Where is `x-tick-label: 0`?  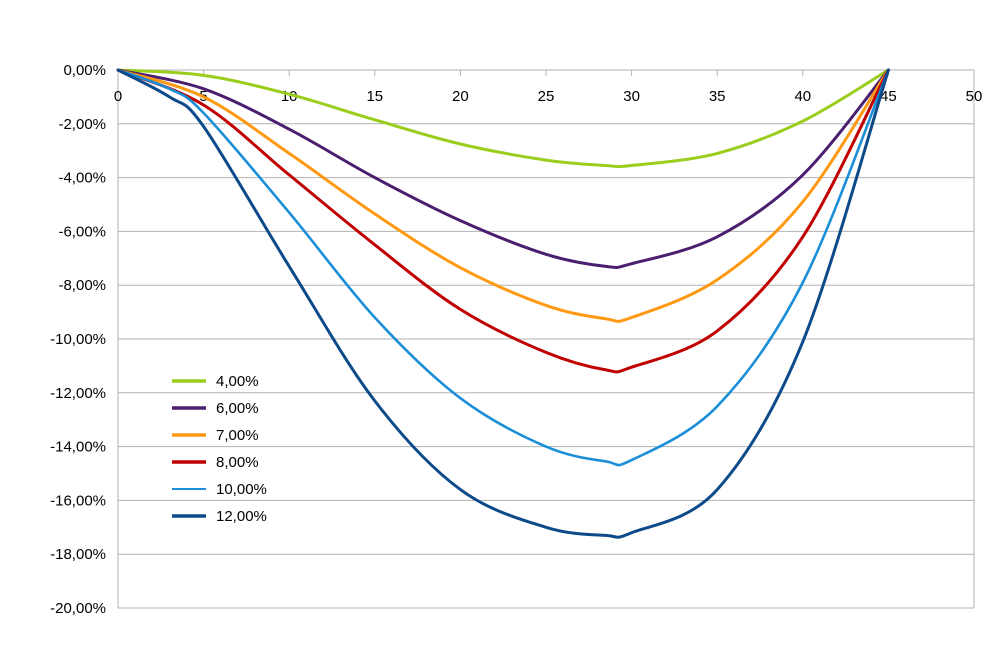
x-tick-label: 0 is located at coordinates (118, 96).